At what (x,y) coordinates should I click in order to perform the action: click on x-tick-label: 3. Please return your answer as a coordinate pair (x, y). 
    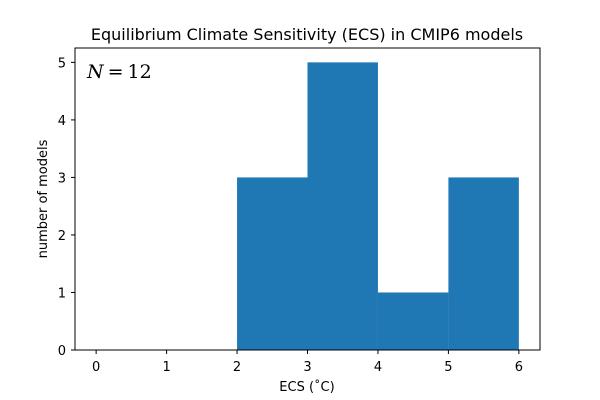
    Looking at the image, I should click on (307, 367).